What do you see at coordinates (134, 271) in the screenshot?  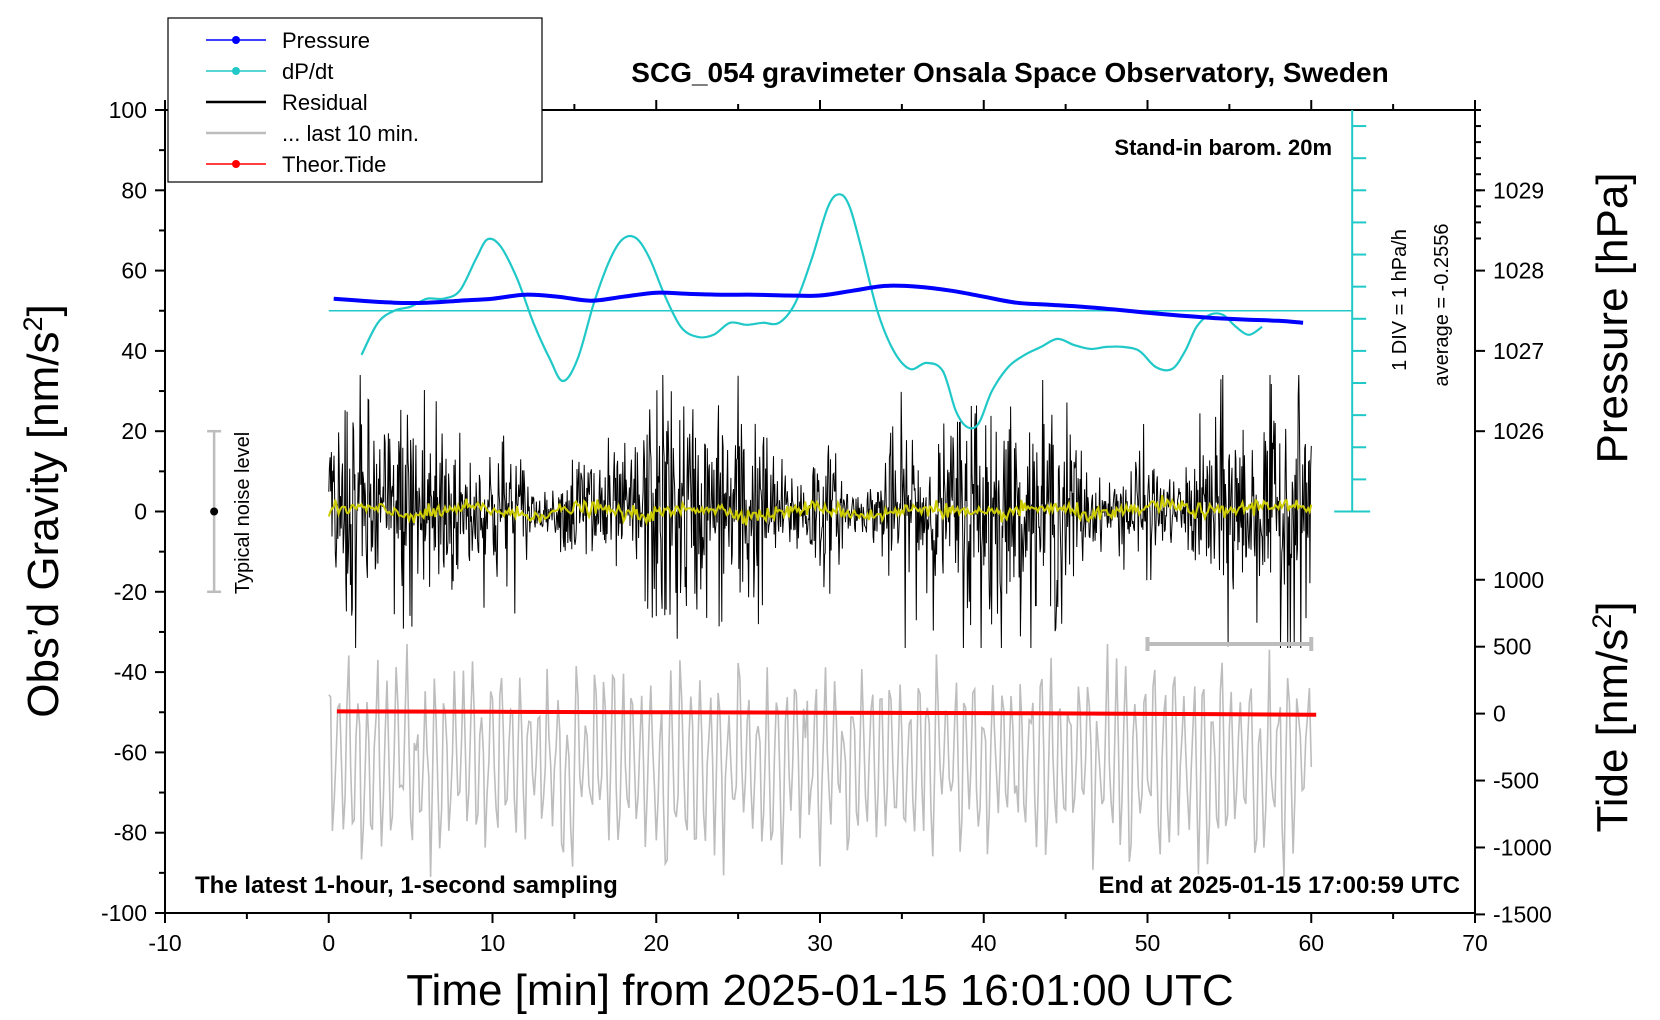 I see `y-tick-label: 60` at bounding box center [134, 271].